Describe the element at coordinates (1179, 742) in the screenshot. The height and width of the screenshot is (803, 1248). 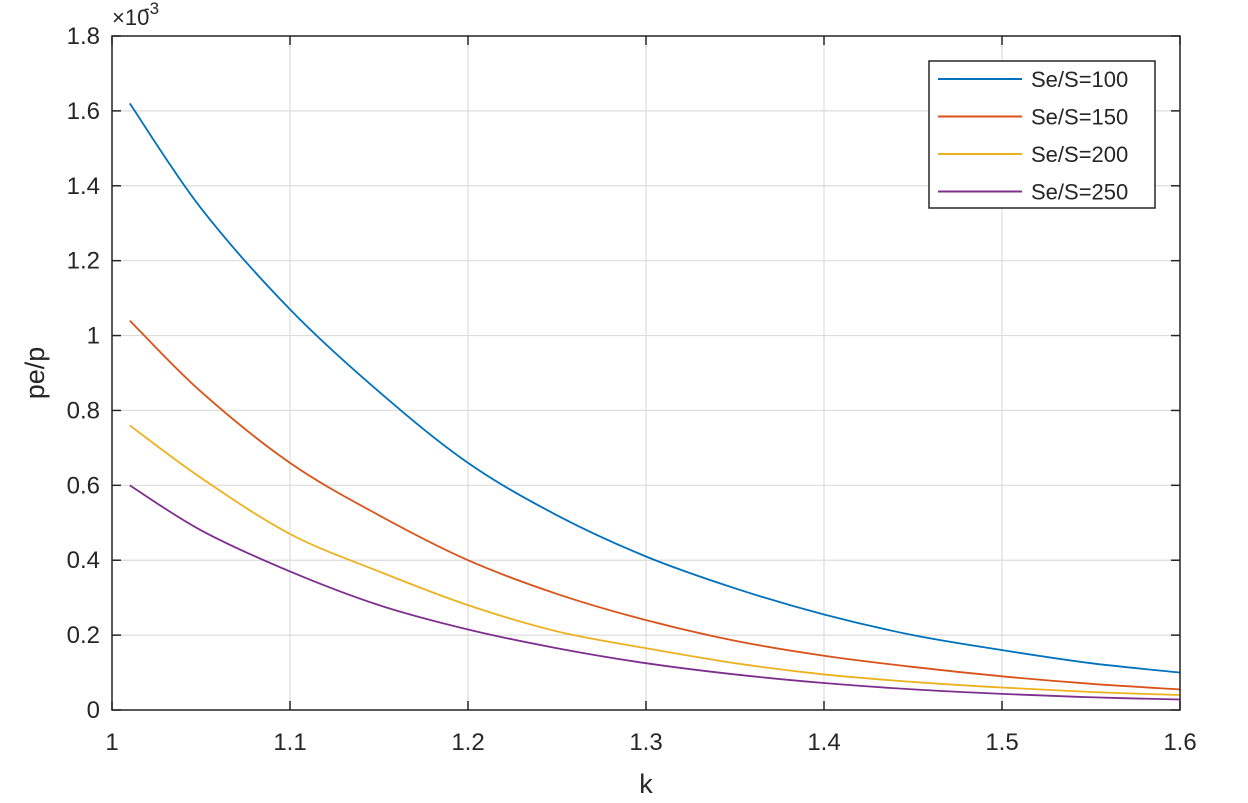
I see `x-tick-label: 1.6` at that location.